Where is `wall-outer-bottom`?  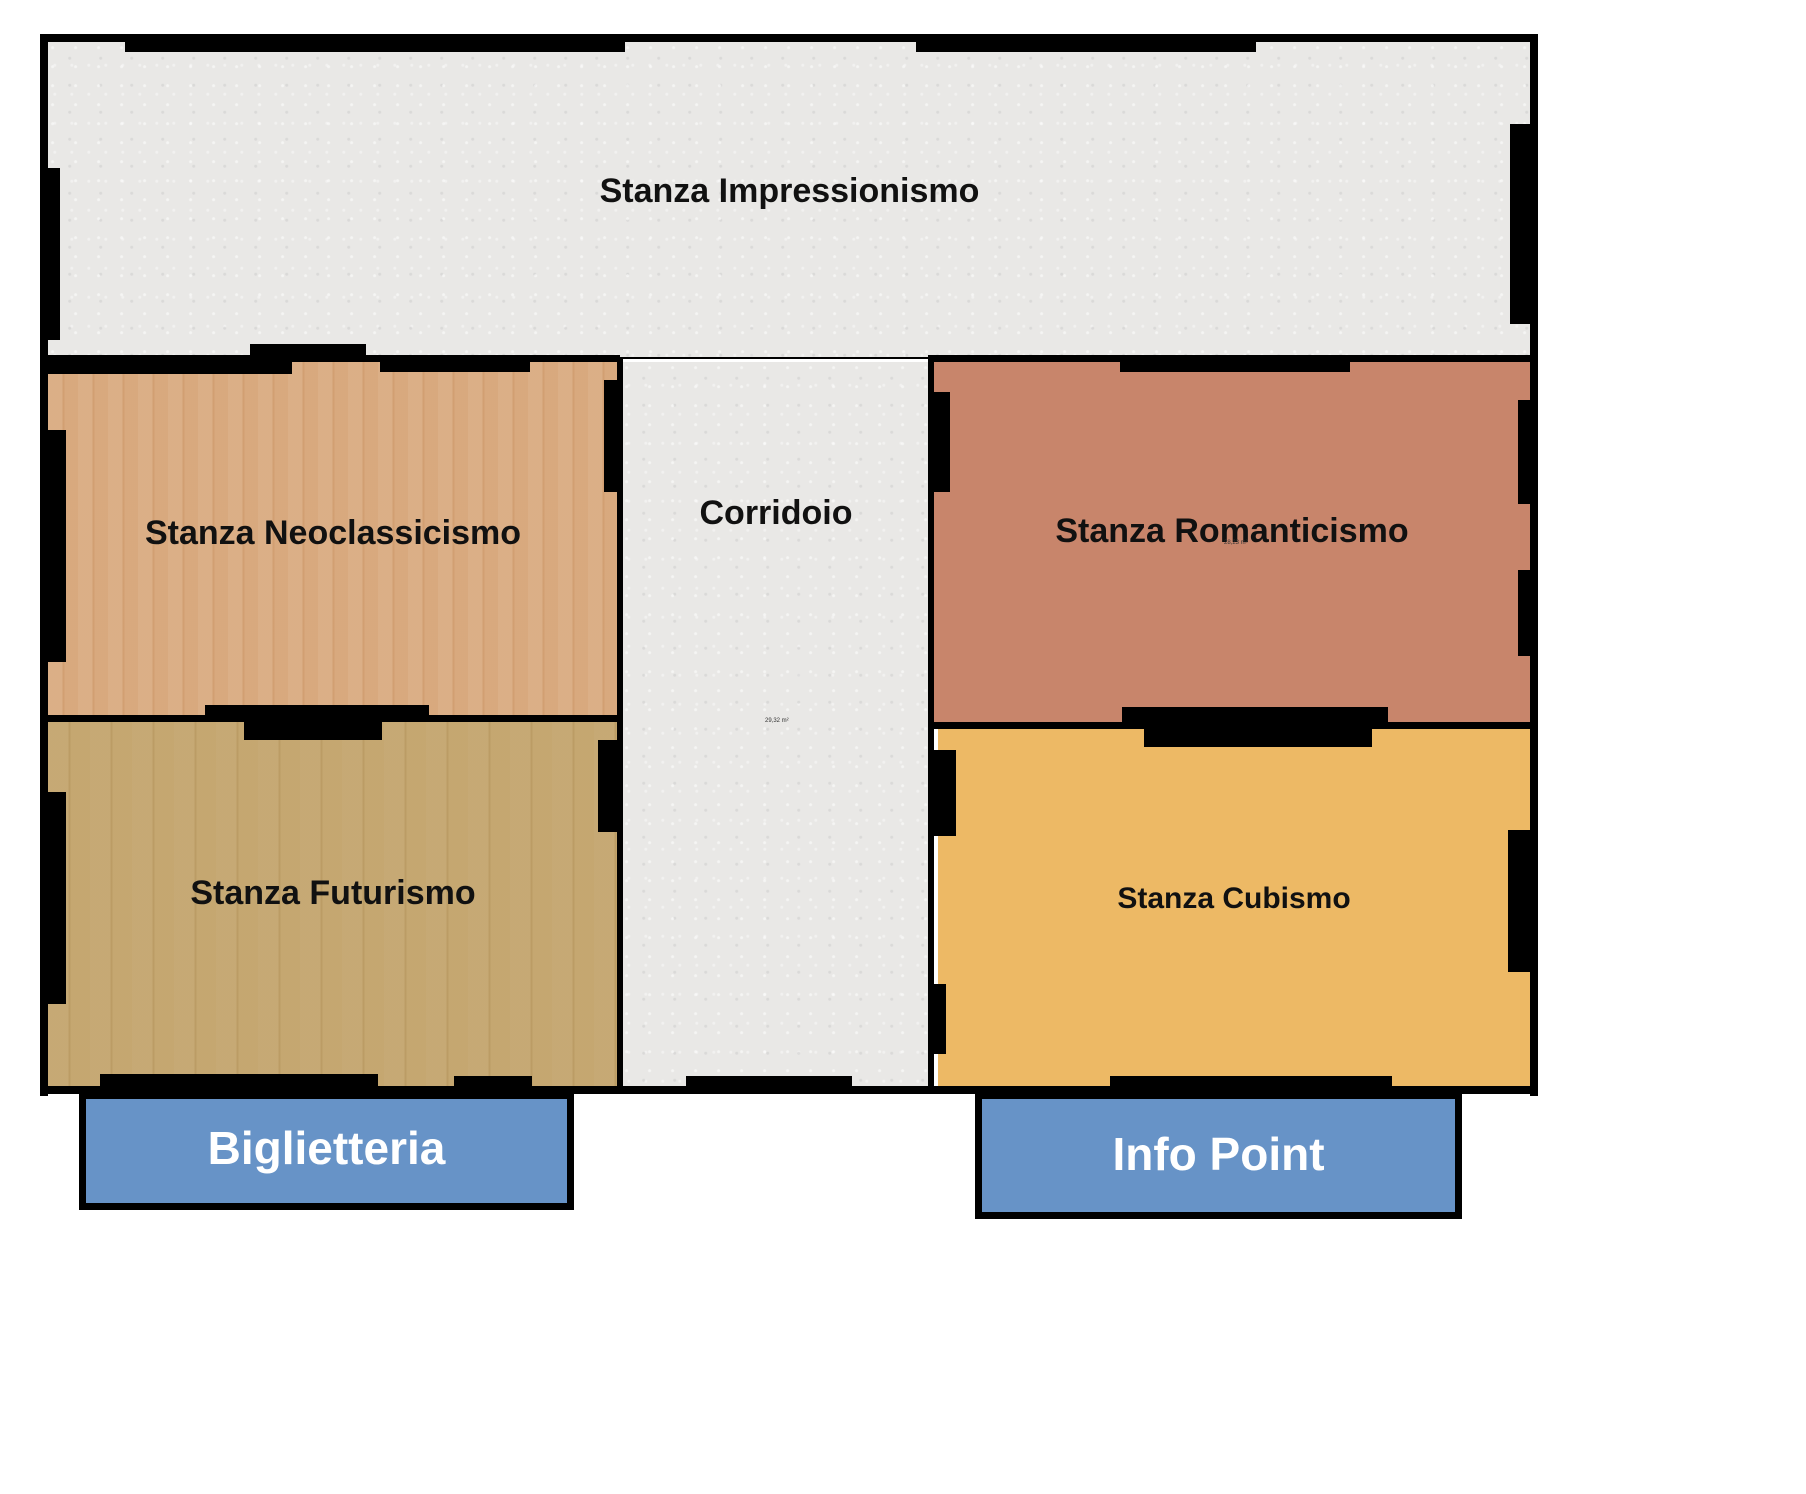
wall-outer-bottom is located at coordinates (789, 1090).